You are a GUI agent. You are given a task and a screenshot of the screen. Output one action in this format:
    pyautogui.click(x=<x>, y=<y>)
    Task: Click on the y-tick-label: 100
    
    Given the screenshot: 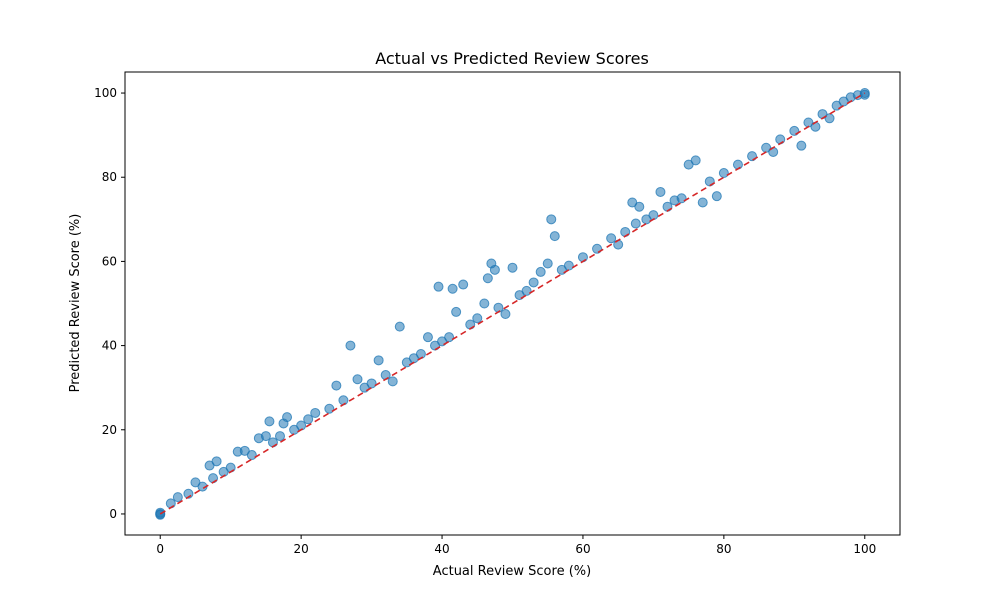 What is the action you would take?
    pyautogui.click(x=105, y=93)
    